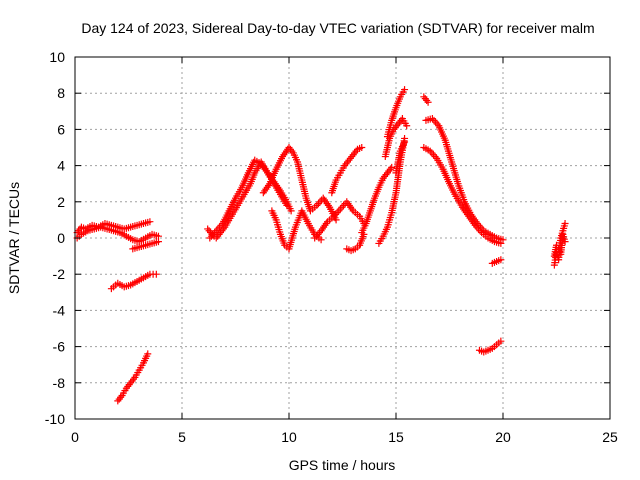 This screenshot has width=640, height=480. Describe the element at coordinates (182, 437) in the screenshot. I see `x-tick-label: 5` at that location.